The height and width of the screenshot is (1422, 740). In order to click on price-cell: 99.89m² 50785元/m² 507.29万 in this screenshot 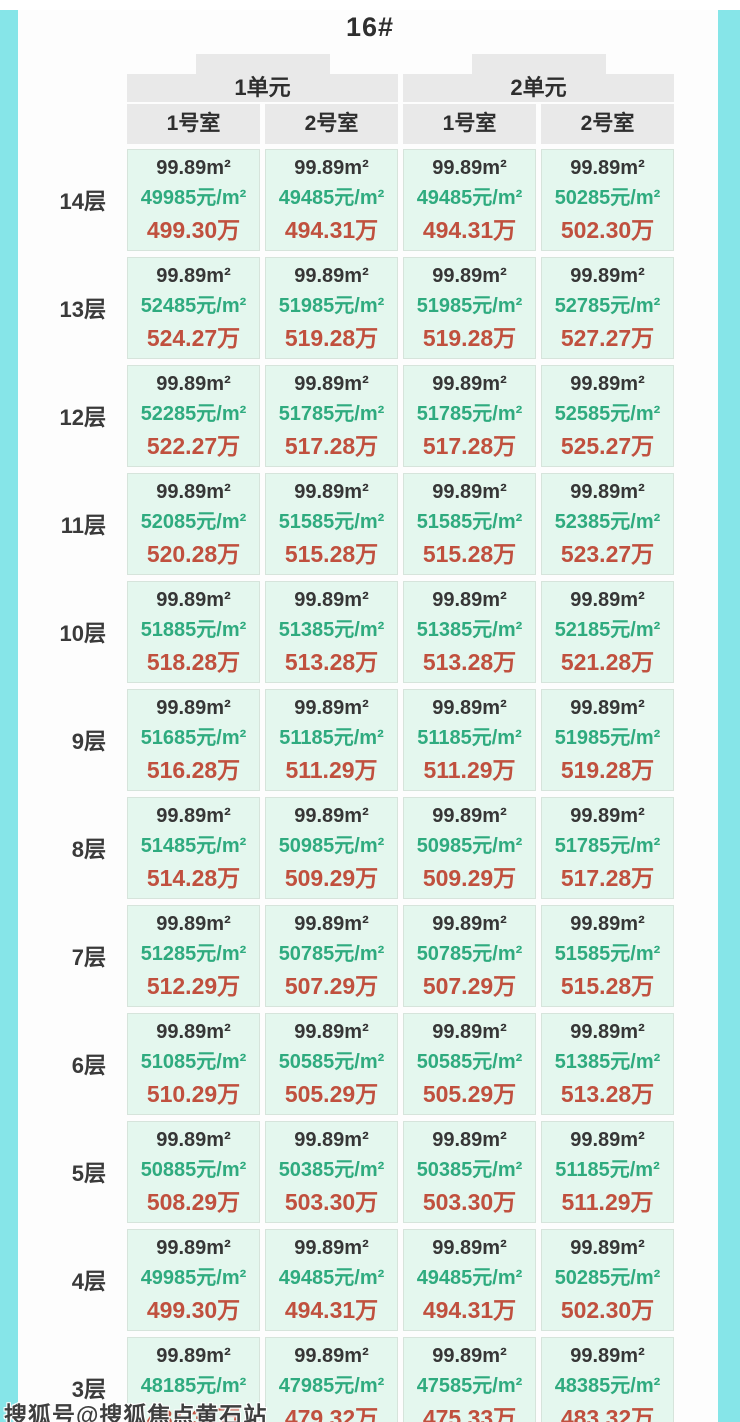, I will do `click(469, 956)`.